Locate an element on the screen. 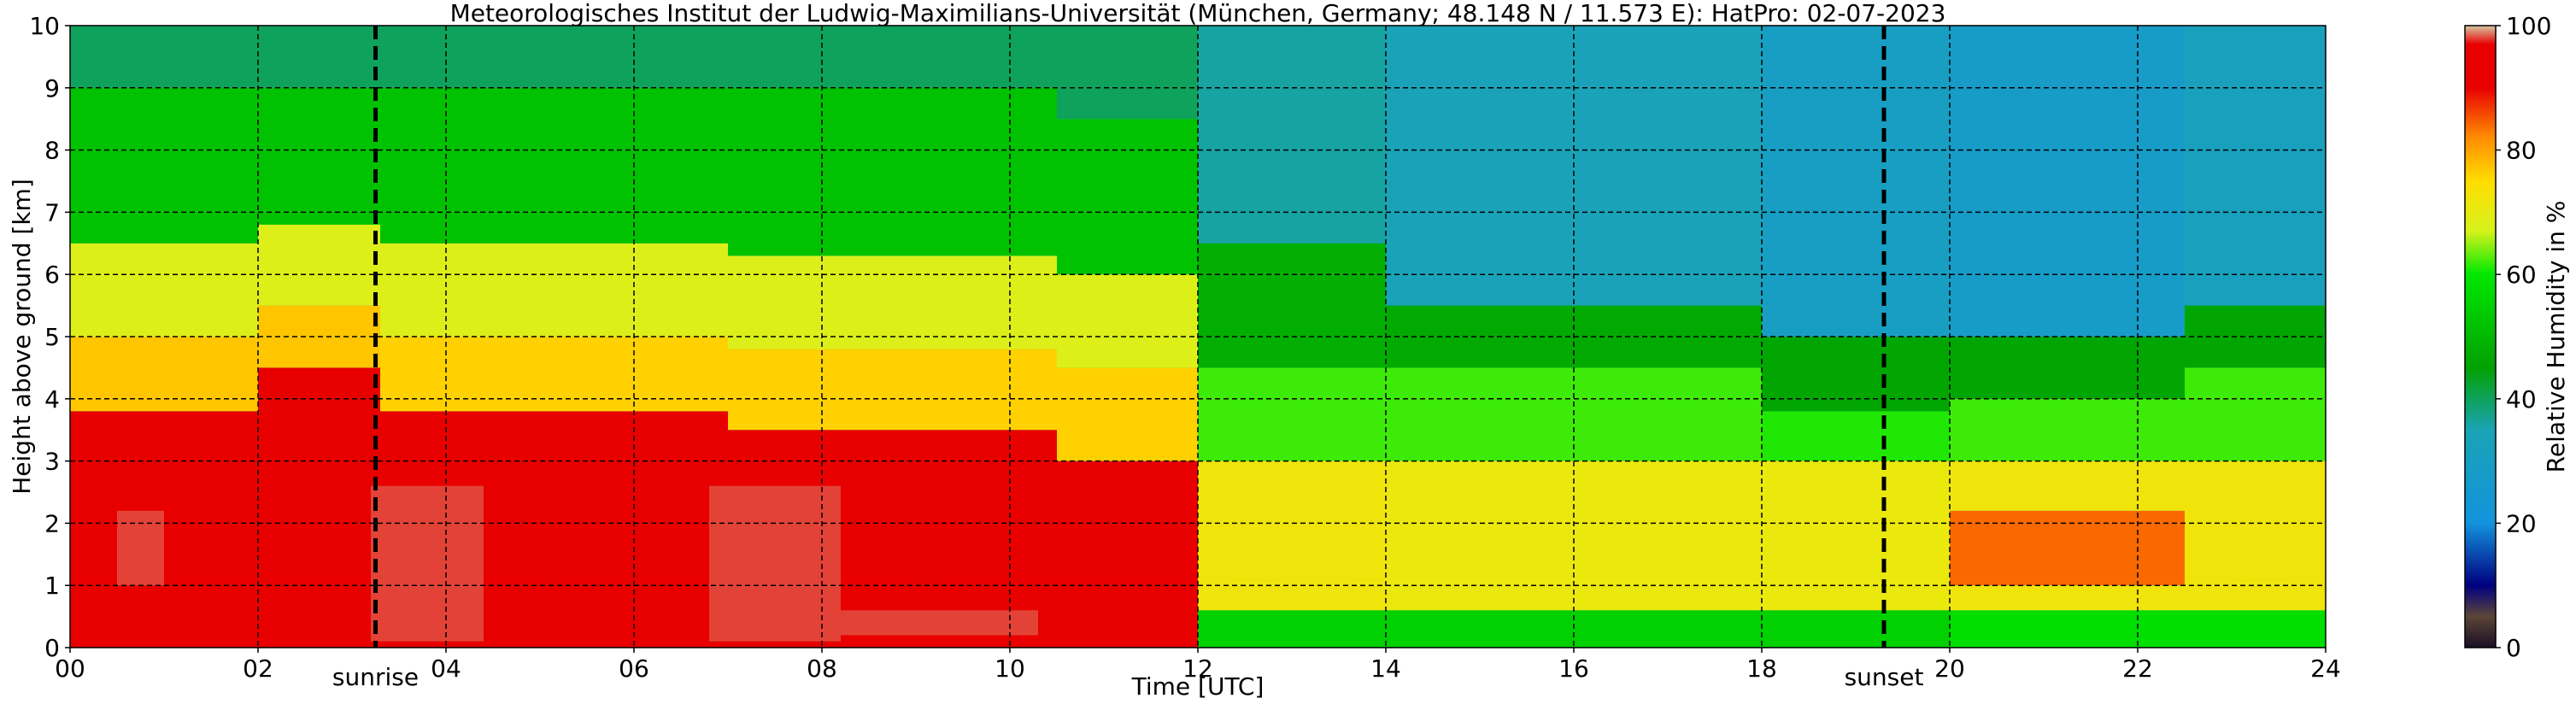 This screenshot has height=704, width=2576. event-labels: sunrise sunset is located at coordinates (1128, 677).